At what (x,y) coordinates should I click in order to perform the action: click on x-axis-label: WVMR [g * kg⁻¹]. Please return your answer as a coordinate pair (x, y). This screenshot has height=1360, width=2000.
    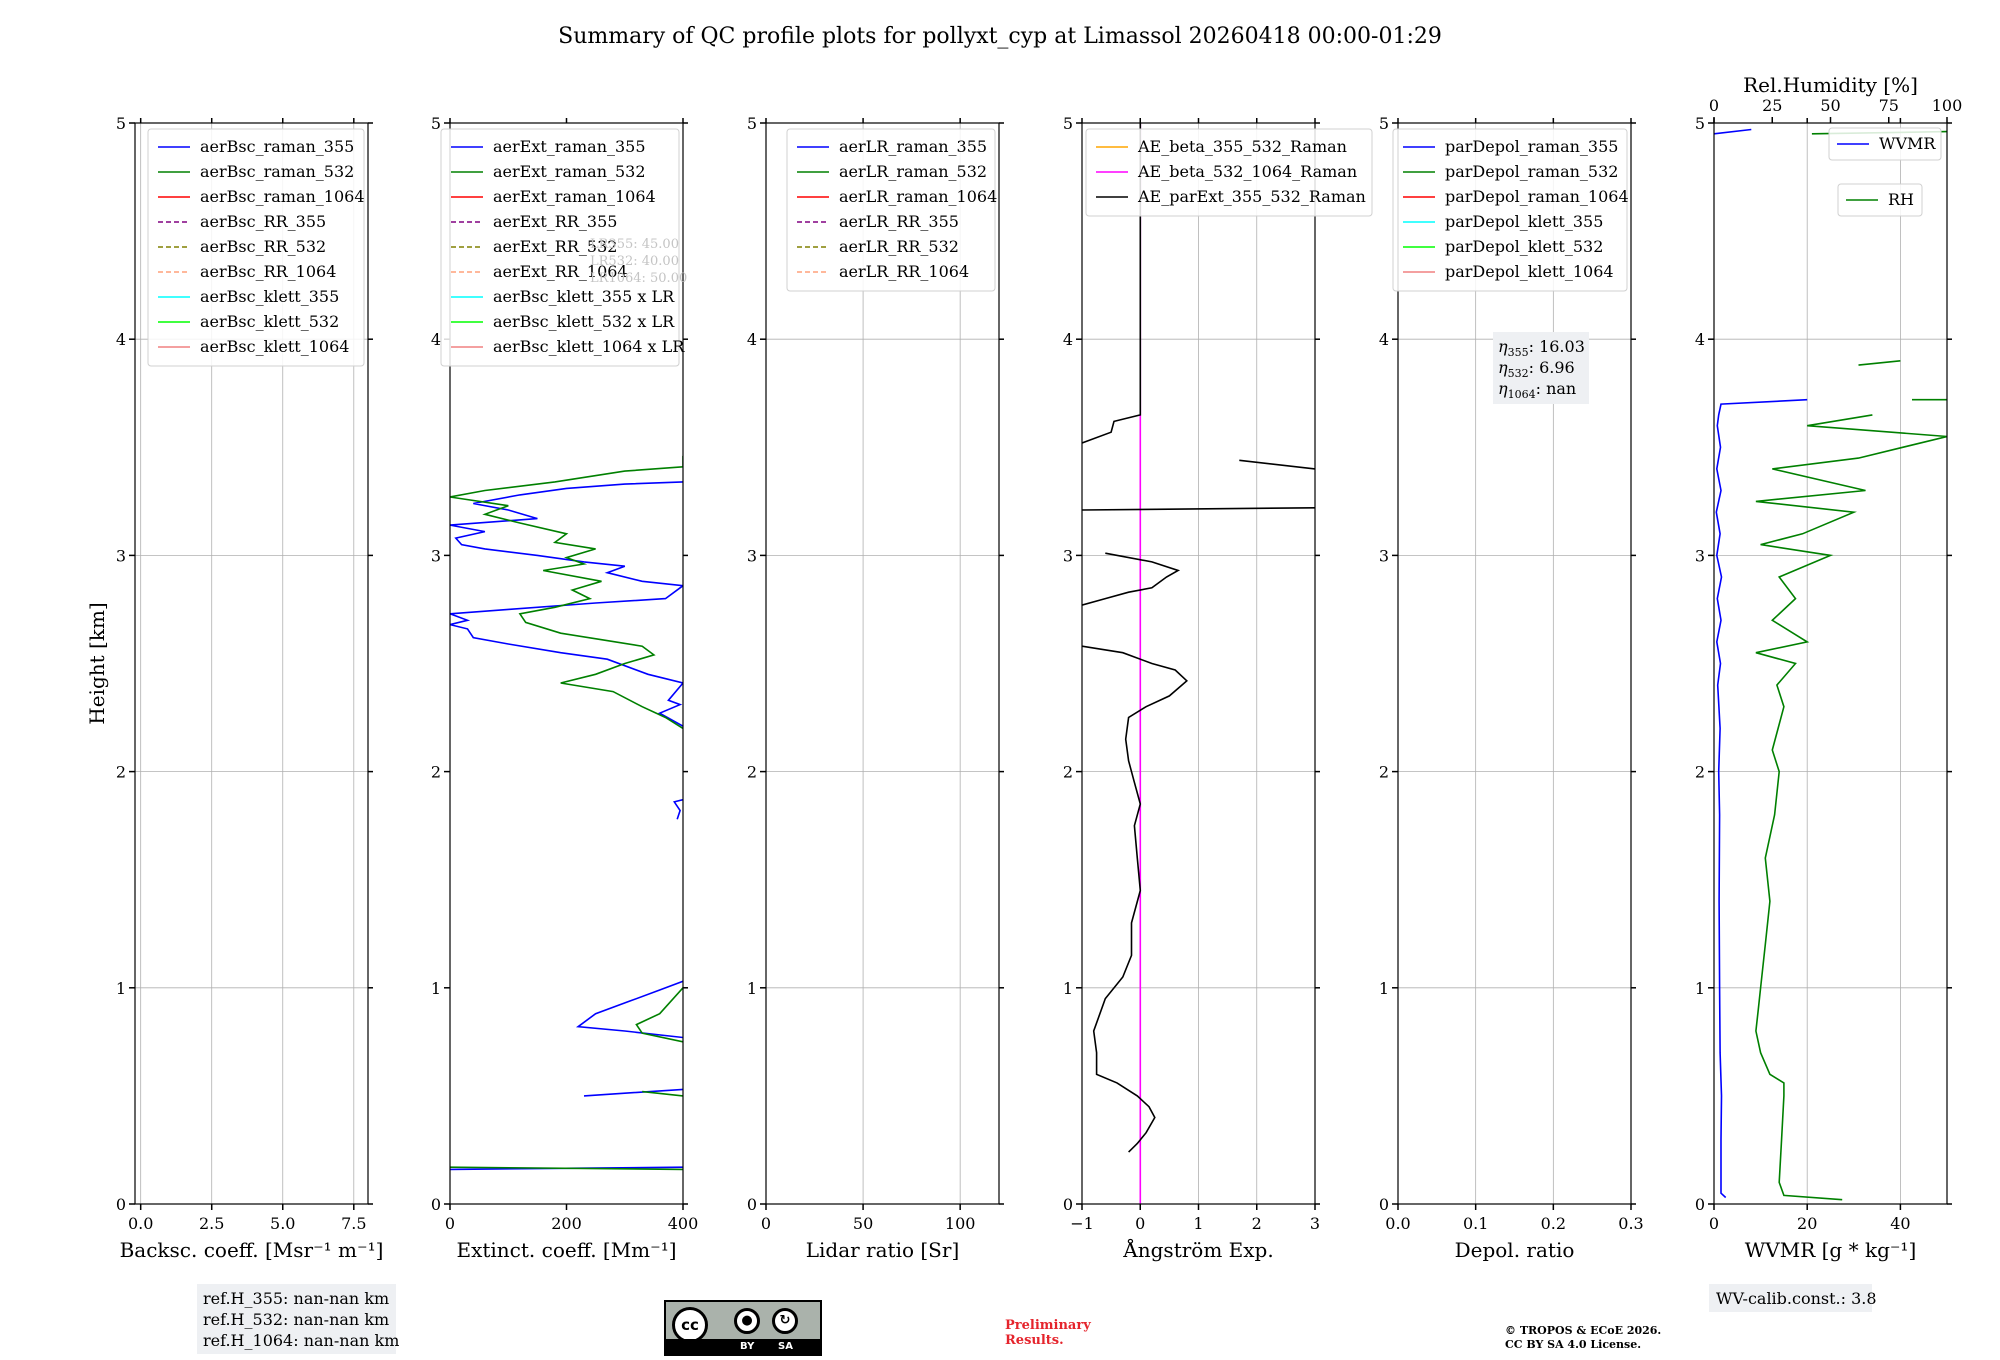
    Looking at the image, I should click on (1831, 1250).